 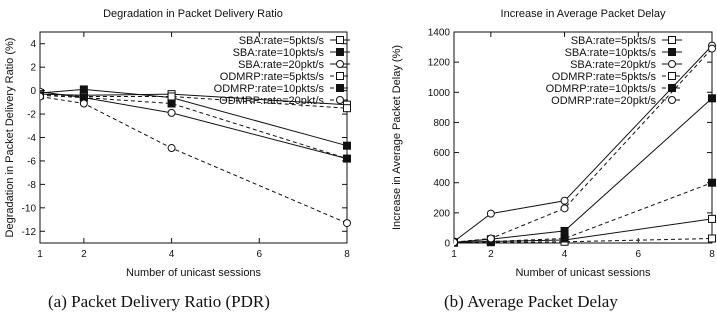 I want to click on y-tick-label: -2, so click(x=31, y=115).